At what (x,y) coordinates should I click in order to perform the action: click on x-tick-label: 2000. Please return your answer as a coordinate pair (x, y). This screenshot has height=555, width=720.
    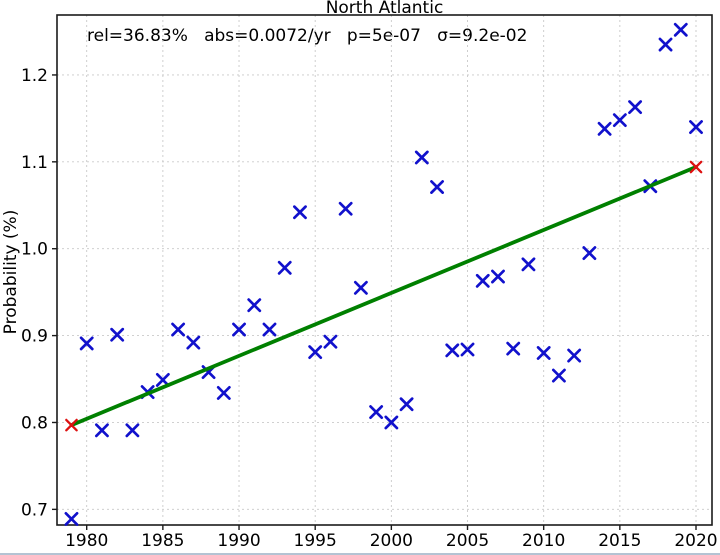
    Looking at the image, I should click on (391, 541).